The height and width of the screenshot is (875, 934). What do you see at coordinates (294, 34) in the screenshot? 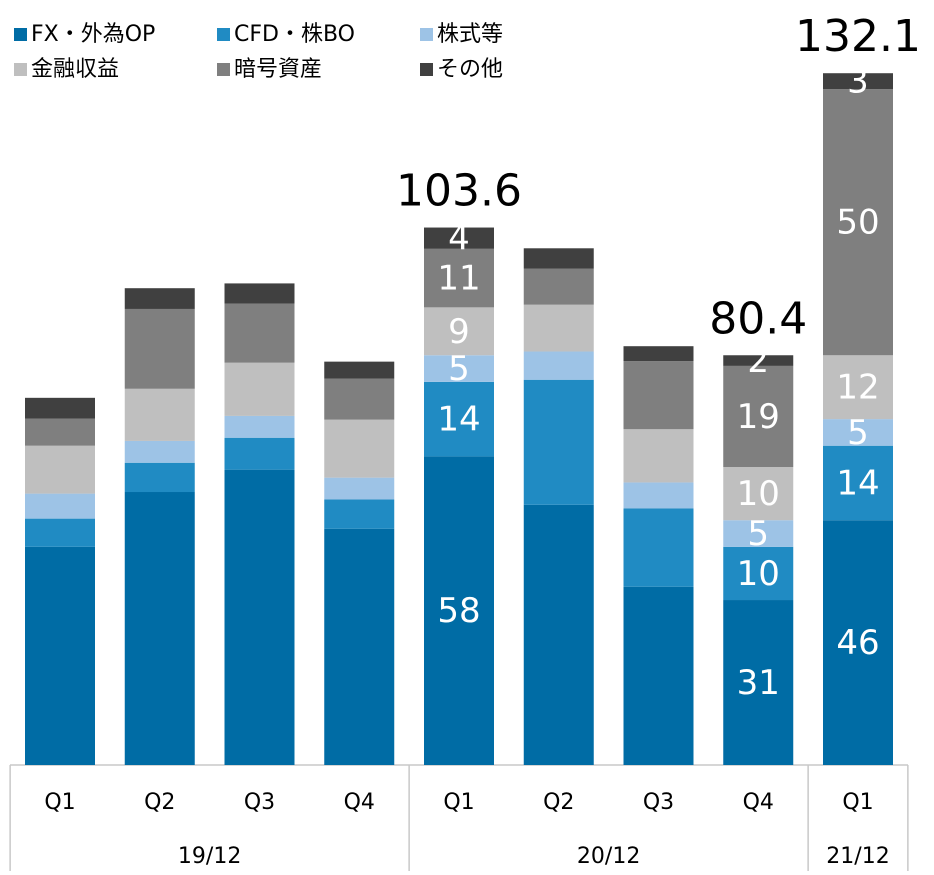
I see `legend-label: CFD・株BO` at bounding box center [294, 34].